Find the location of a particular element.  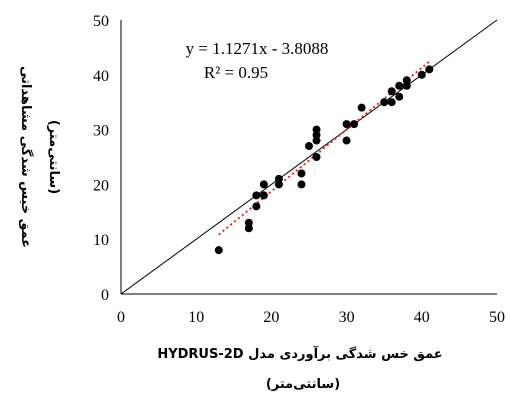

y-tick-label: 30 is located at coordinates (101, 131).